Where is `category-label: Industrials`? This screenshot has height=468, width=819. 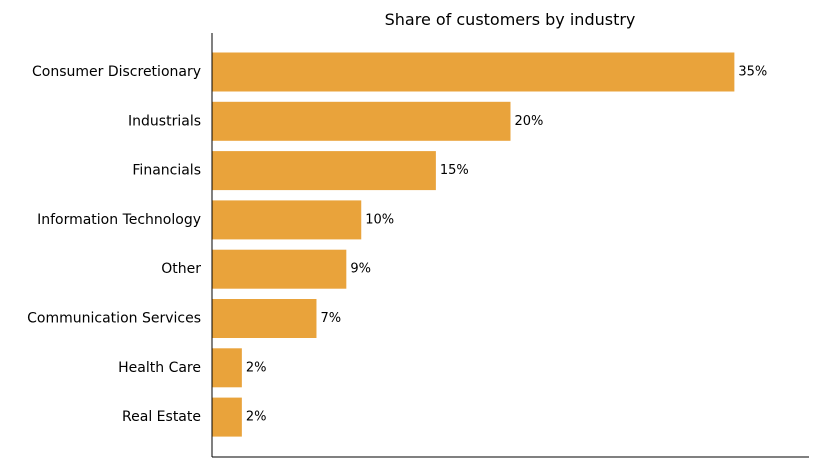 category-label: Industrials is located at coordinates (164, 121).